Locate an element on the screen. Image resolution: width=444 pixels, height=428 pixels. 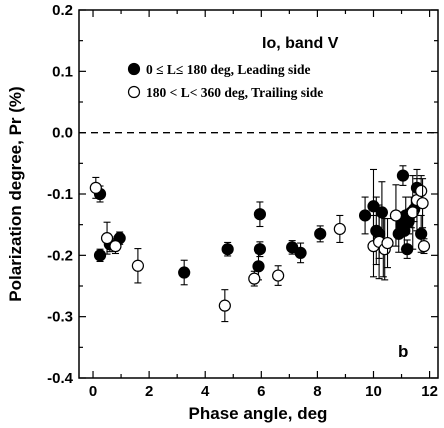
panel-label: b is located at coordinates (403, 351).